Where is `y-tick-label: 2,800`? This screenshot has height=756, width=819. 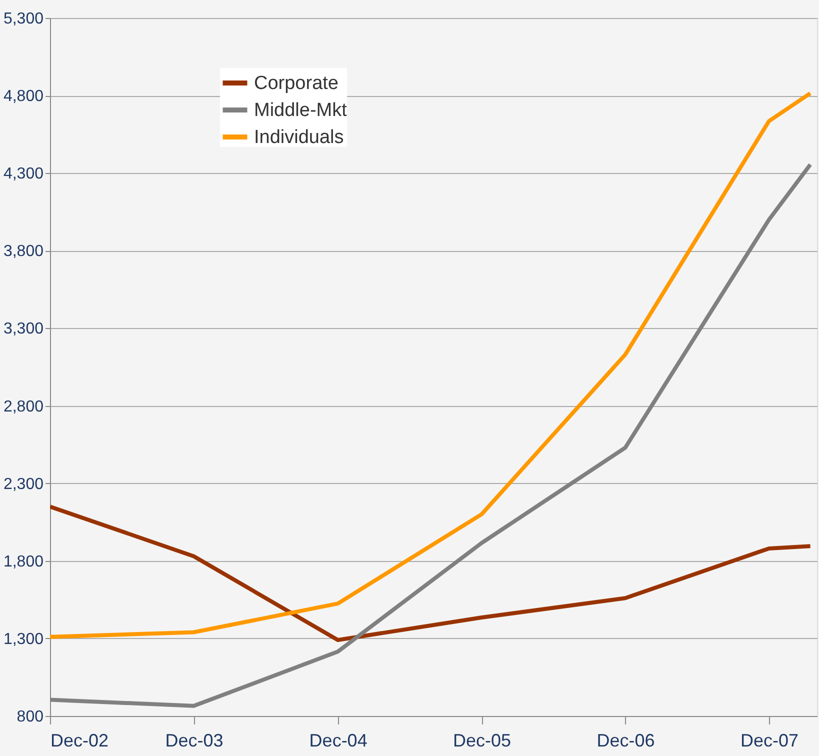
y-tick-label: 2,800 is located at coordinates (23, 407).